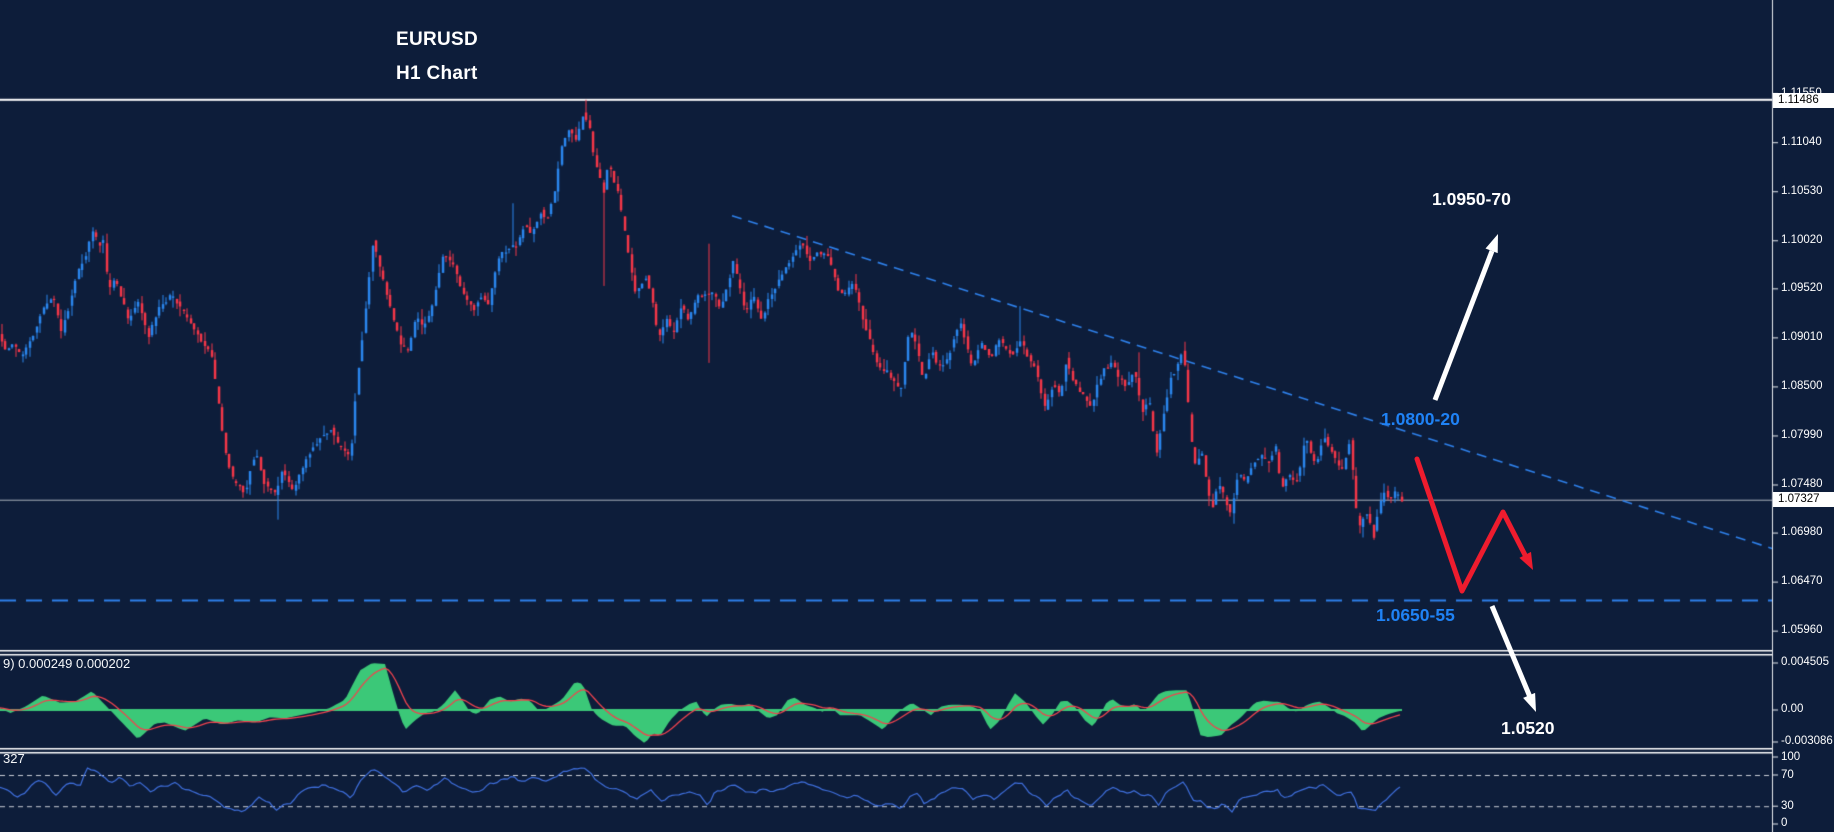 Image resolution: width=1834 pixels, height=832 pixels. I want to click on axis-tick-label: 1.06980, so click(1802, 532).